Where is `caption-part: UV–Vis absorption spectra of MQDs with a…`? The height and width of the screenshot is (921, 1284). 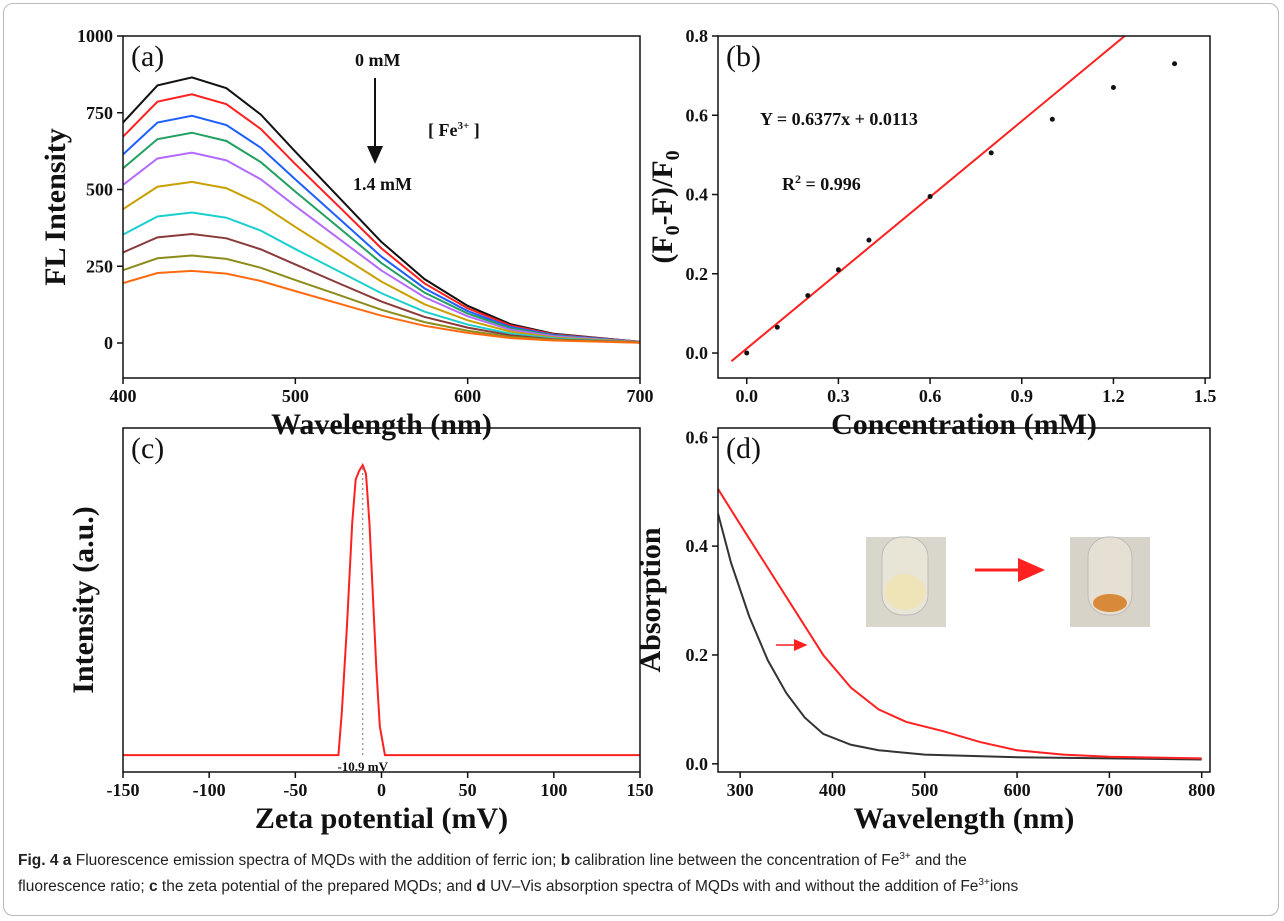 caption-part: UV–Vis absorption spectra of MQDs with a… is located at coordinates (732, 887).